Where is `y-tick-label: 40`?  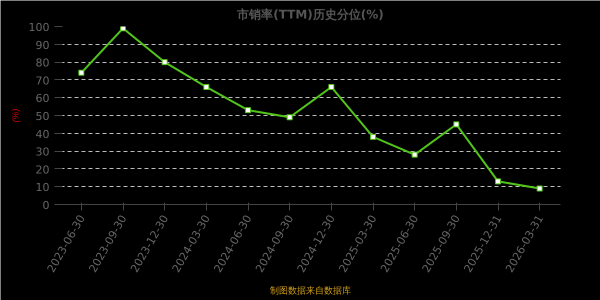 y-tick-label: 40 is located at coordinates (43, 134).